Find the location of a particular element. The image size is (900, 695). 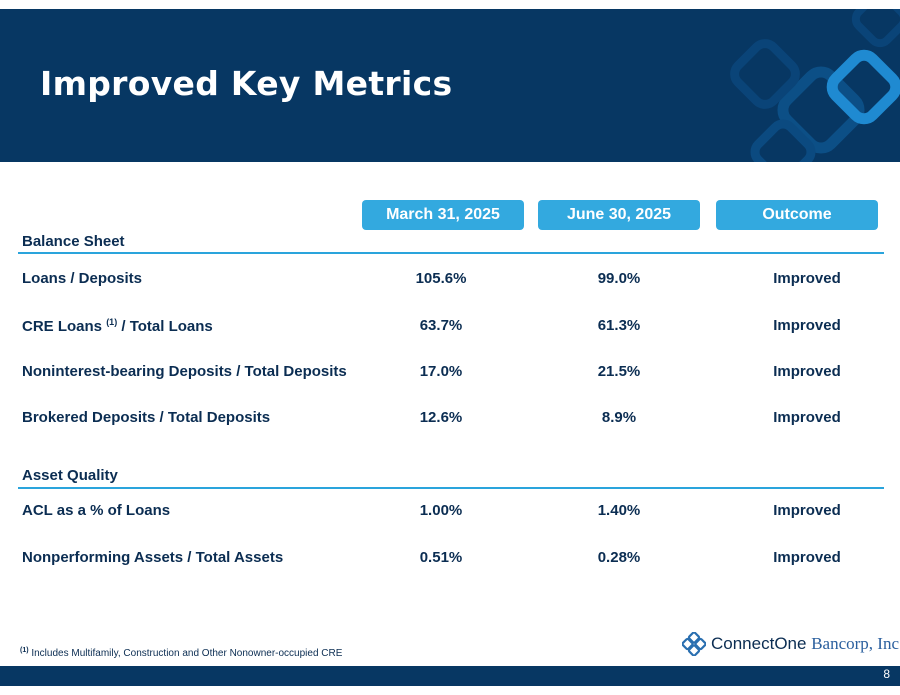

value-march: 17.0% is located at coordinates (441, 371).